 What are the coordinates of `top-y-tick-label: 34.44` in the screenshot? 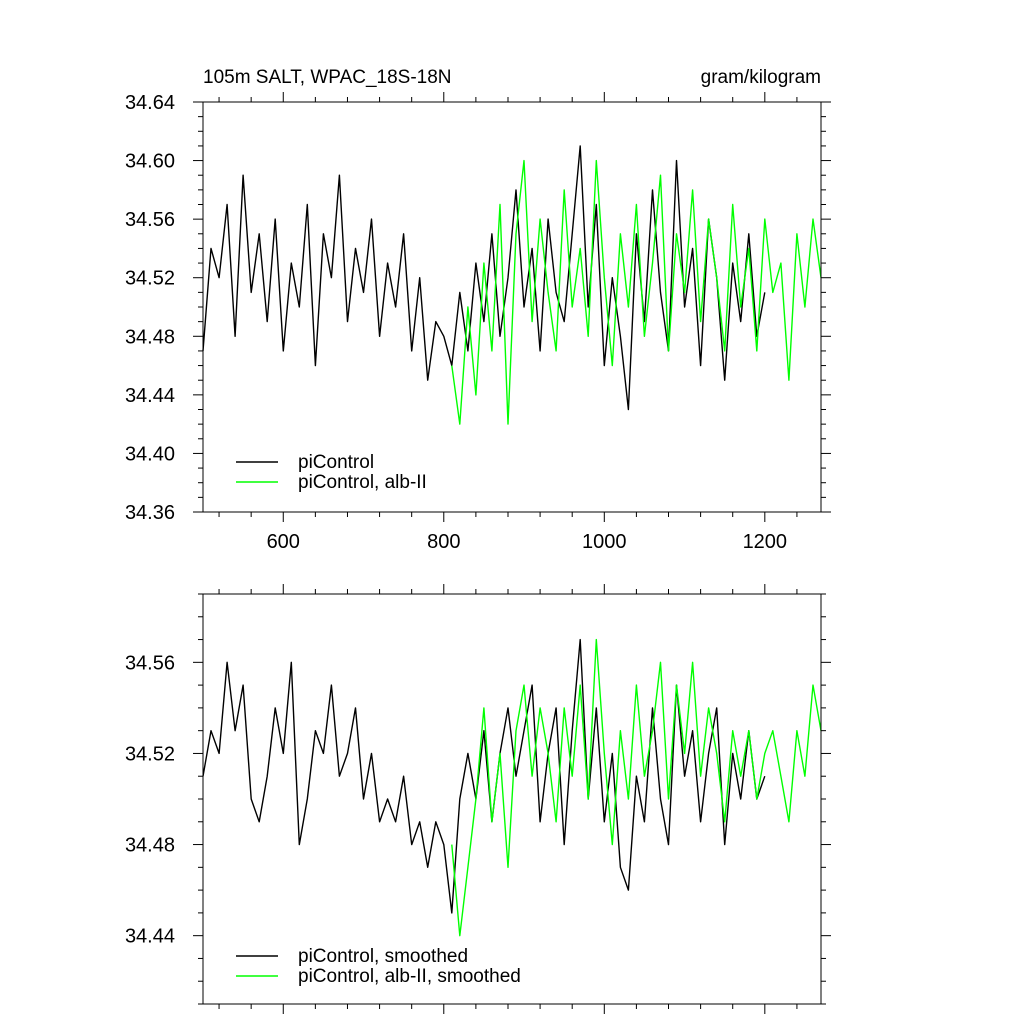 It's located at (150, 396).